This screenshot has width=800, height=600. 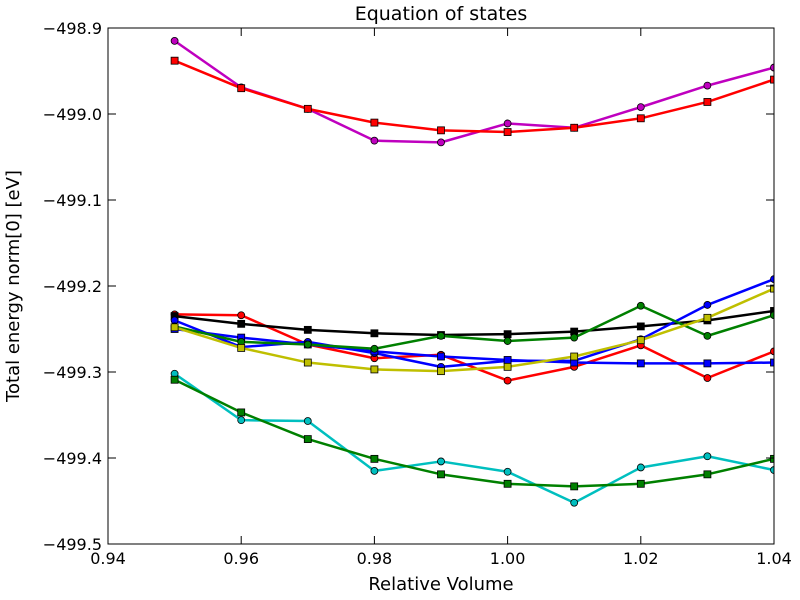 What do you see at coordinates (375, 558) in the screenshot?
I see `x-tick-label: 0.98` at bounding box center [375, 558].